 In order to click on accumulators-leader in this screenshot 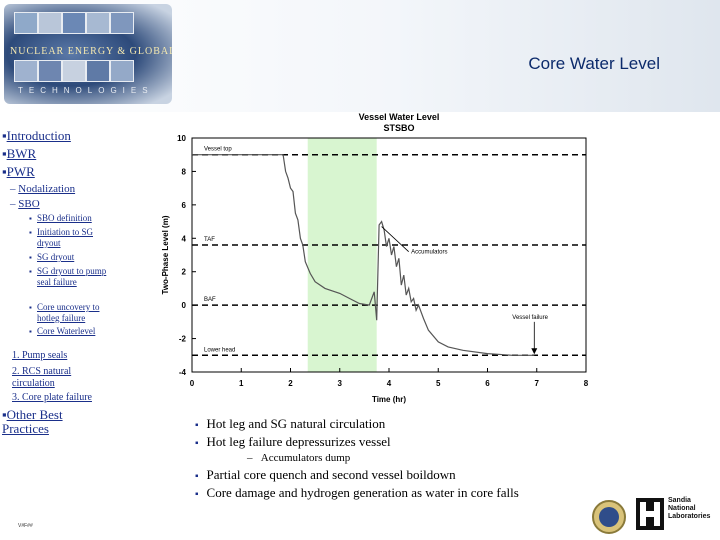, I will do `click(395, 239)`.